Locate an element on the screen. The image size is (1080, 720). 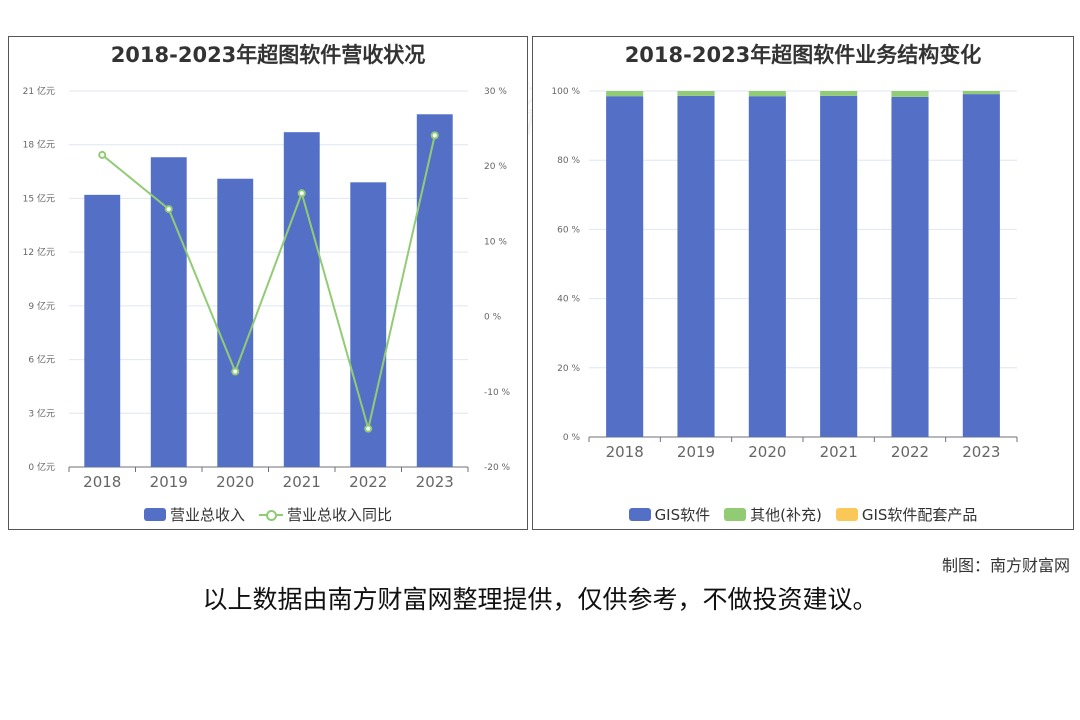
y-tick-label: 3 亿元 is located at coordinates (41, 413).